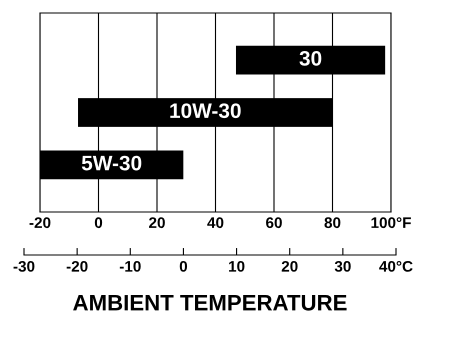  Describe the element at coordinates (290, 266) in the screenshot. I see `x2-tick-label: 20` at that location.